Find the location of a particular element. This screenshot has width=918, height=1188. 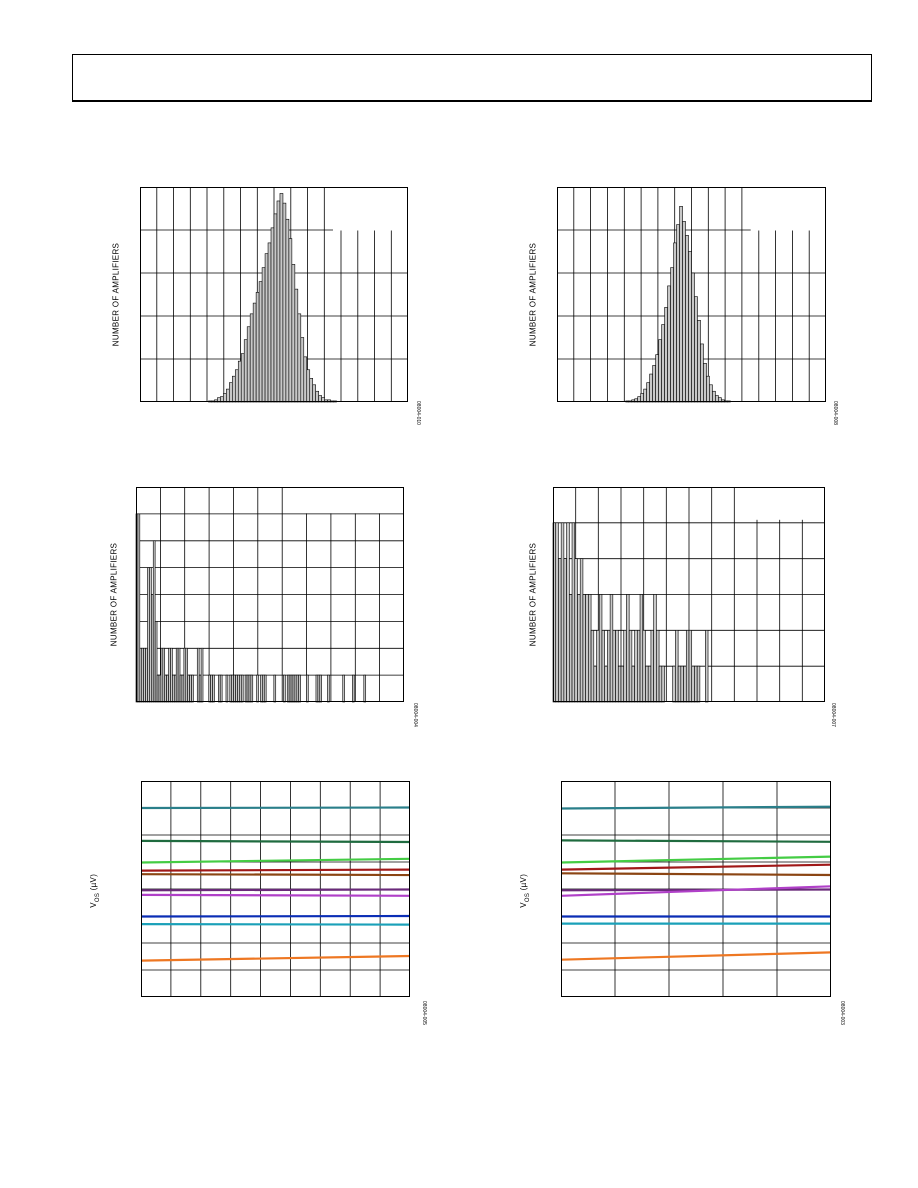

figure-id: 08004-008 is located at coordinates (835, 413).